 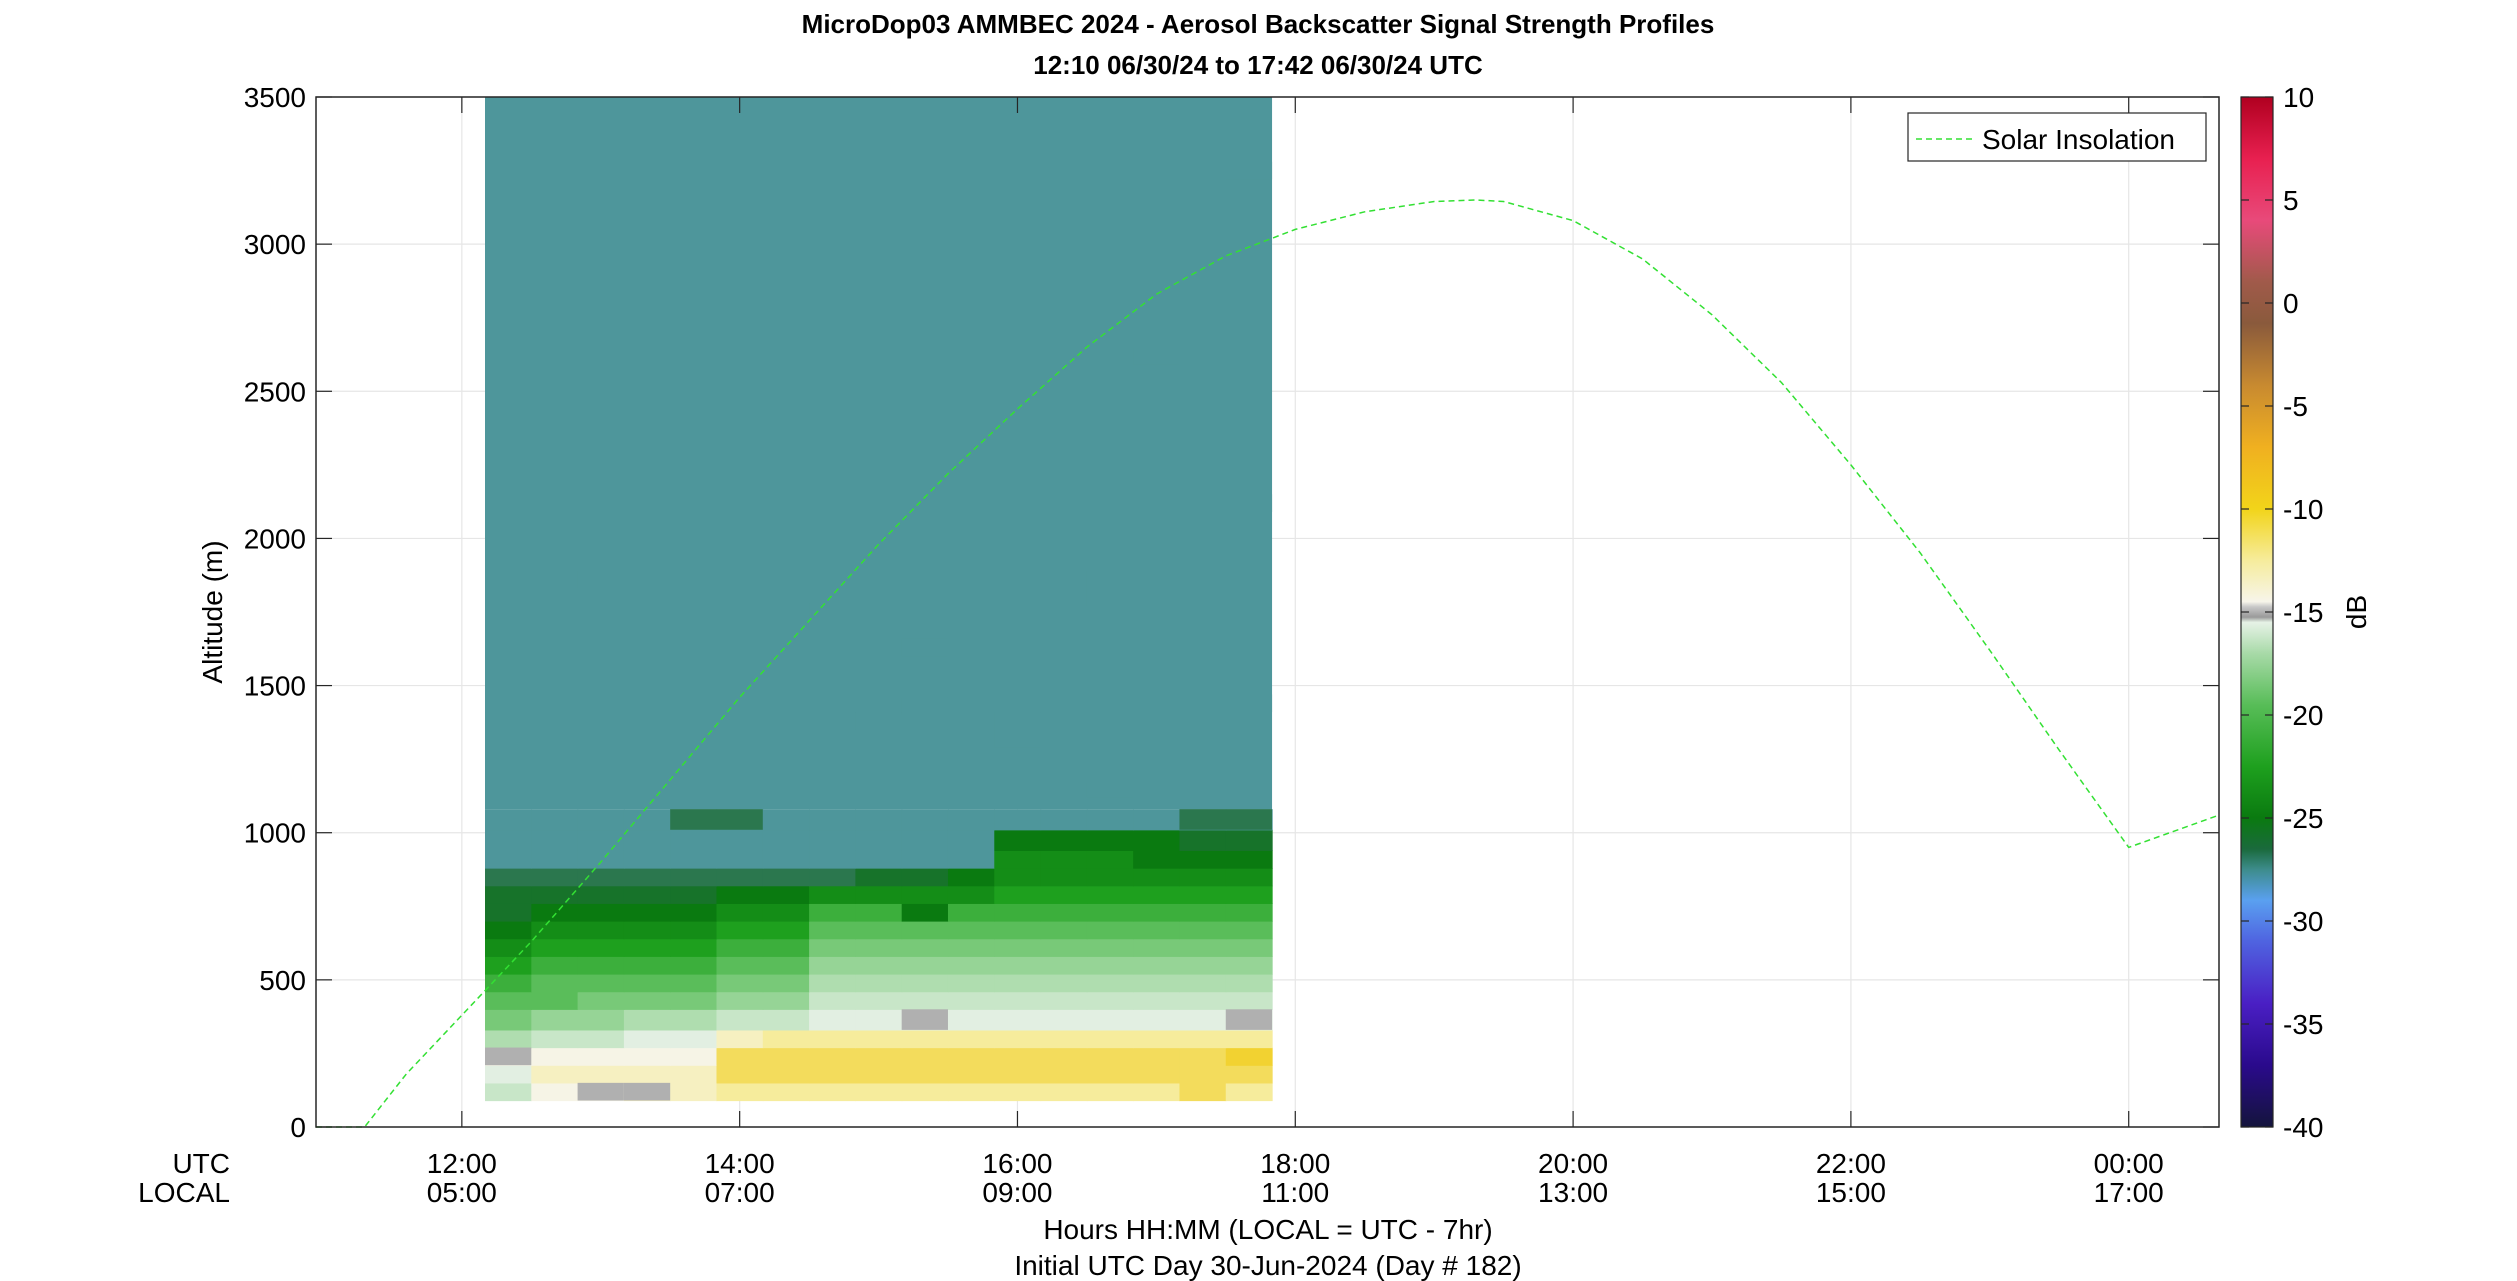 What do you see at coordinates (2303, 509) in the screenshot?
I see `colorbar-tick-label: -10` at bounding box center [2303, 509].